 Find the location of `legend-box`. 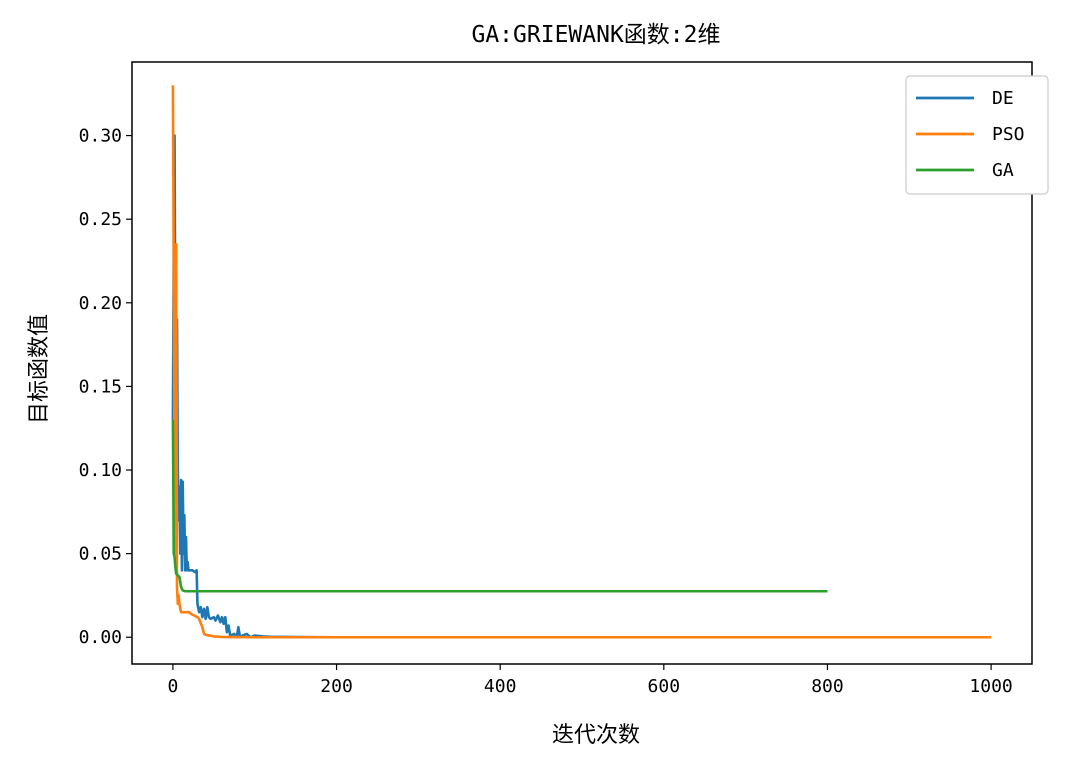

legend-box is located at coordinates (977, 135).